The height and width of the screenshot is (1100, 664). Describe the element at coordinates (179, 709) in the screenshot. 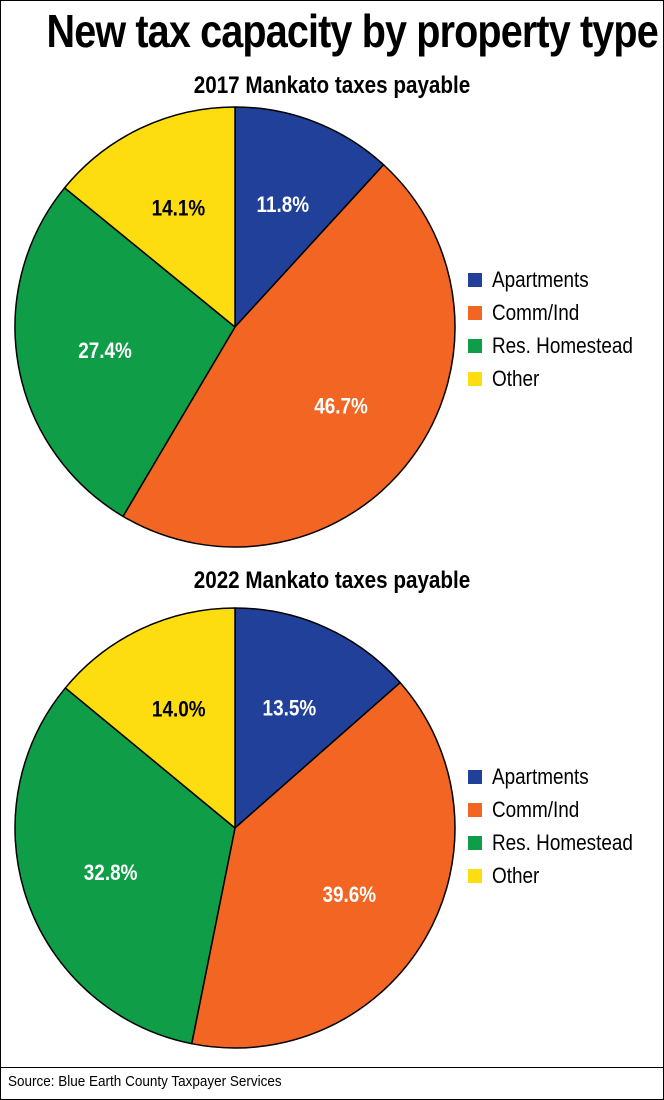

I see `slice-label-other: 14.0%` at that location.